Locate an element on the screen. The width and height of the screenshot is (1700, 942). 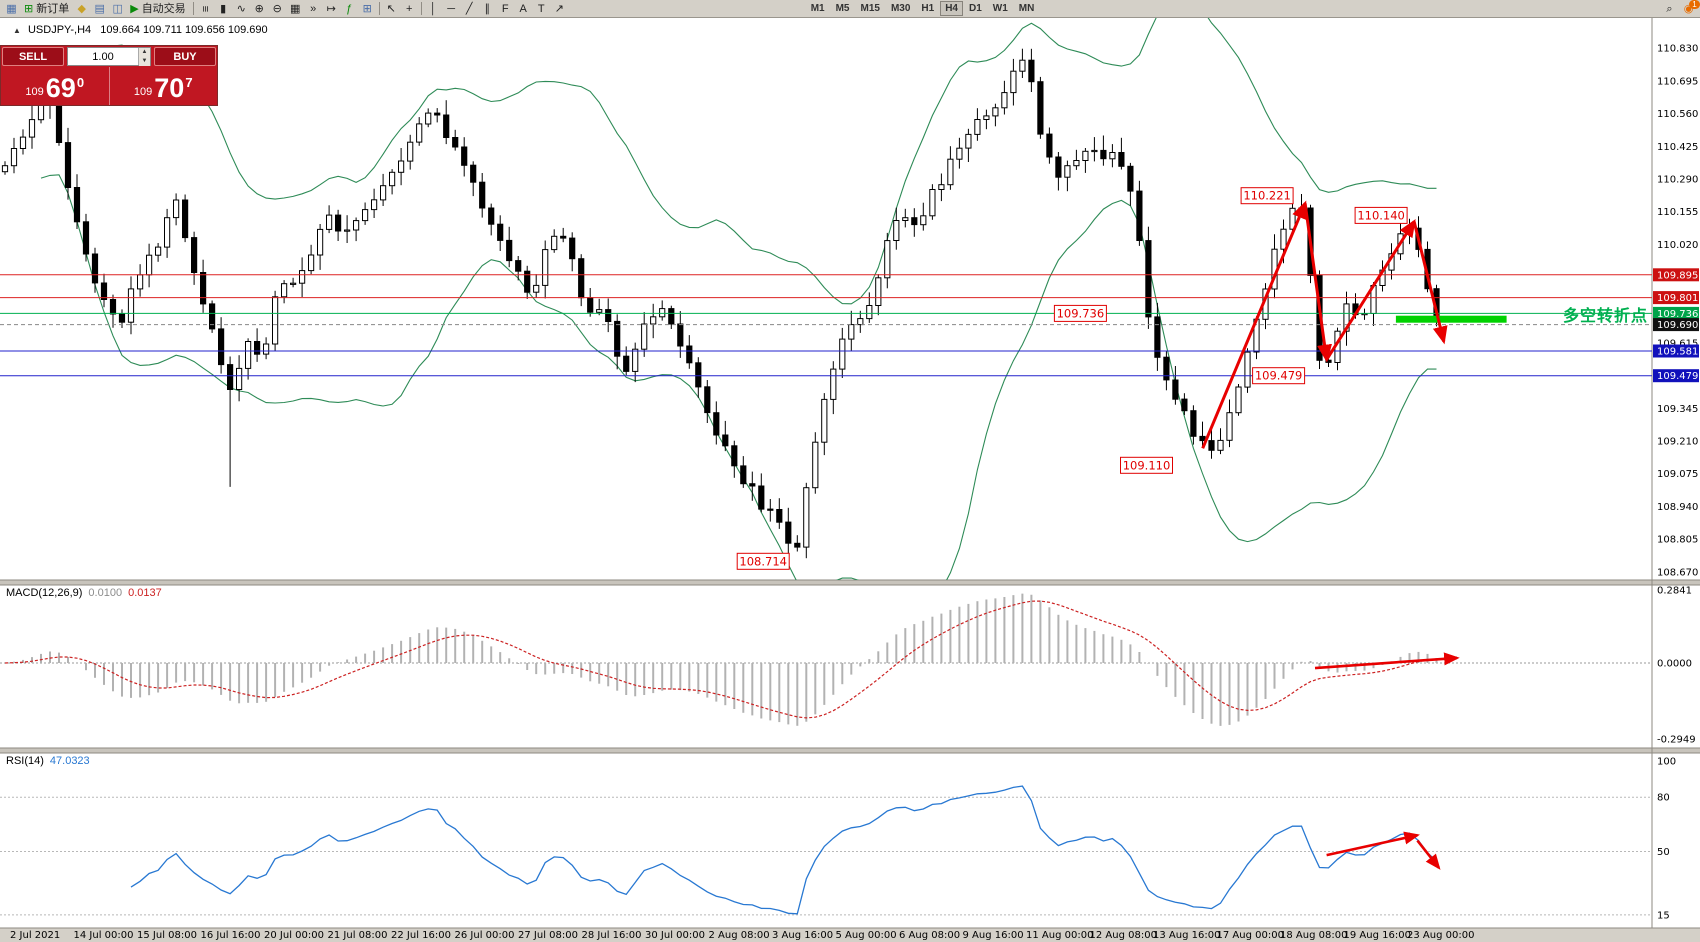
search-icon: ⌕ is located at coordinates (1669, 9).